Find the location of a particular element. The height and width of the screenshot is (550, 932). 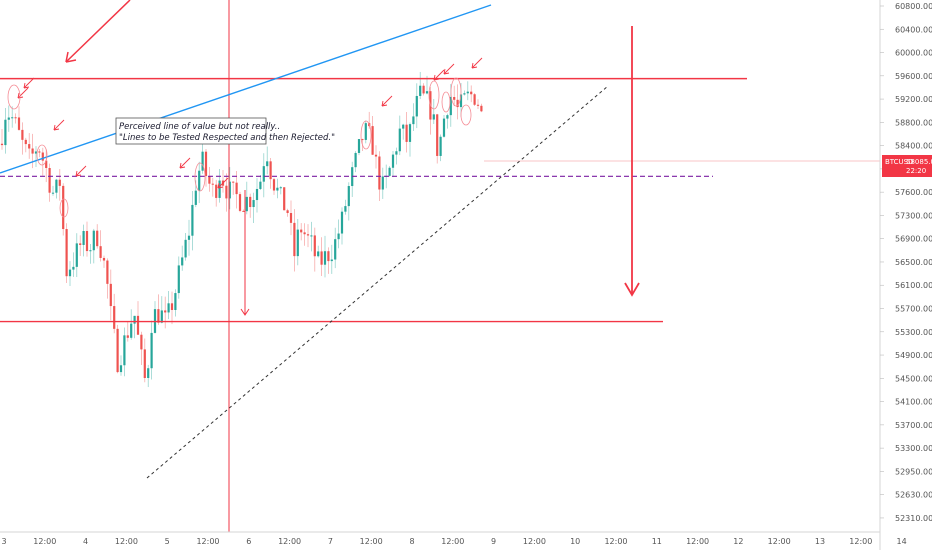

x-tick-label: 12 is located at coordinates (738, 541).